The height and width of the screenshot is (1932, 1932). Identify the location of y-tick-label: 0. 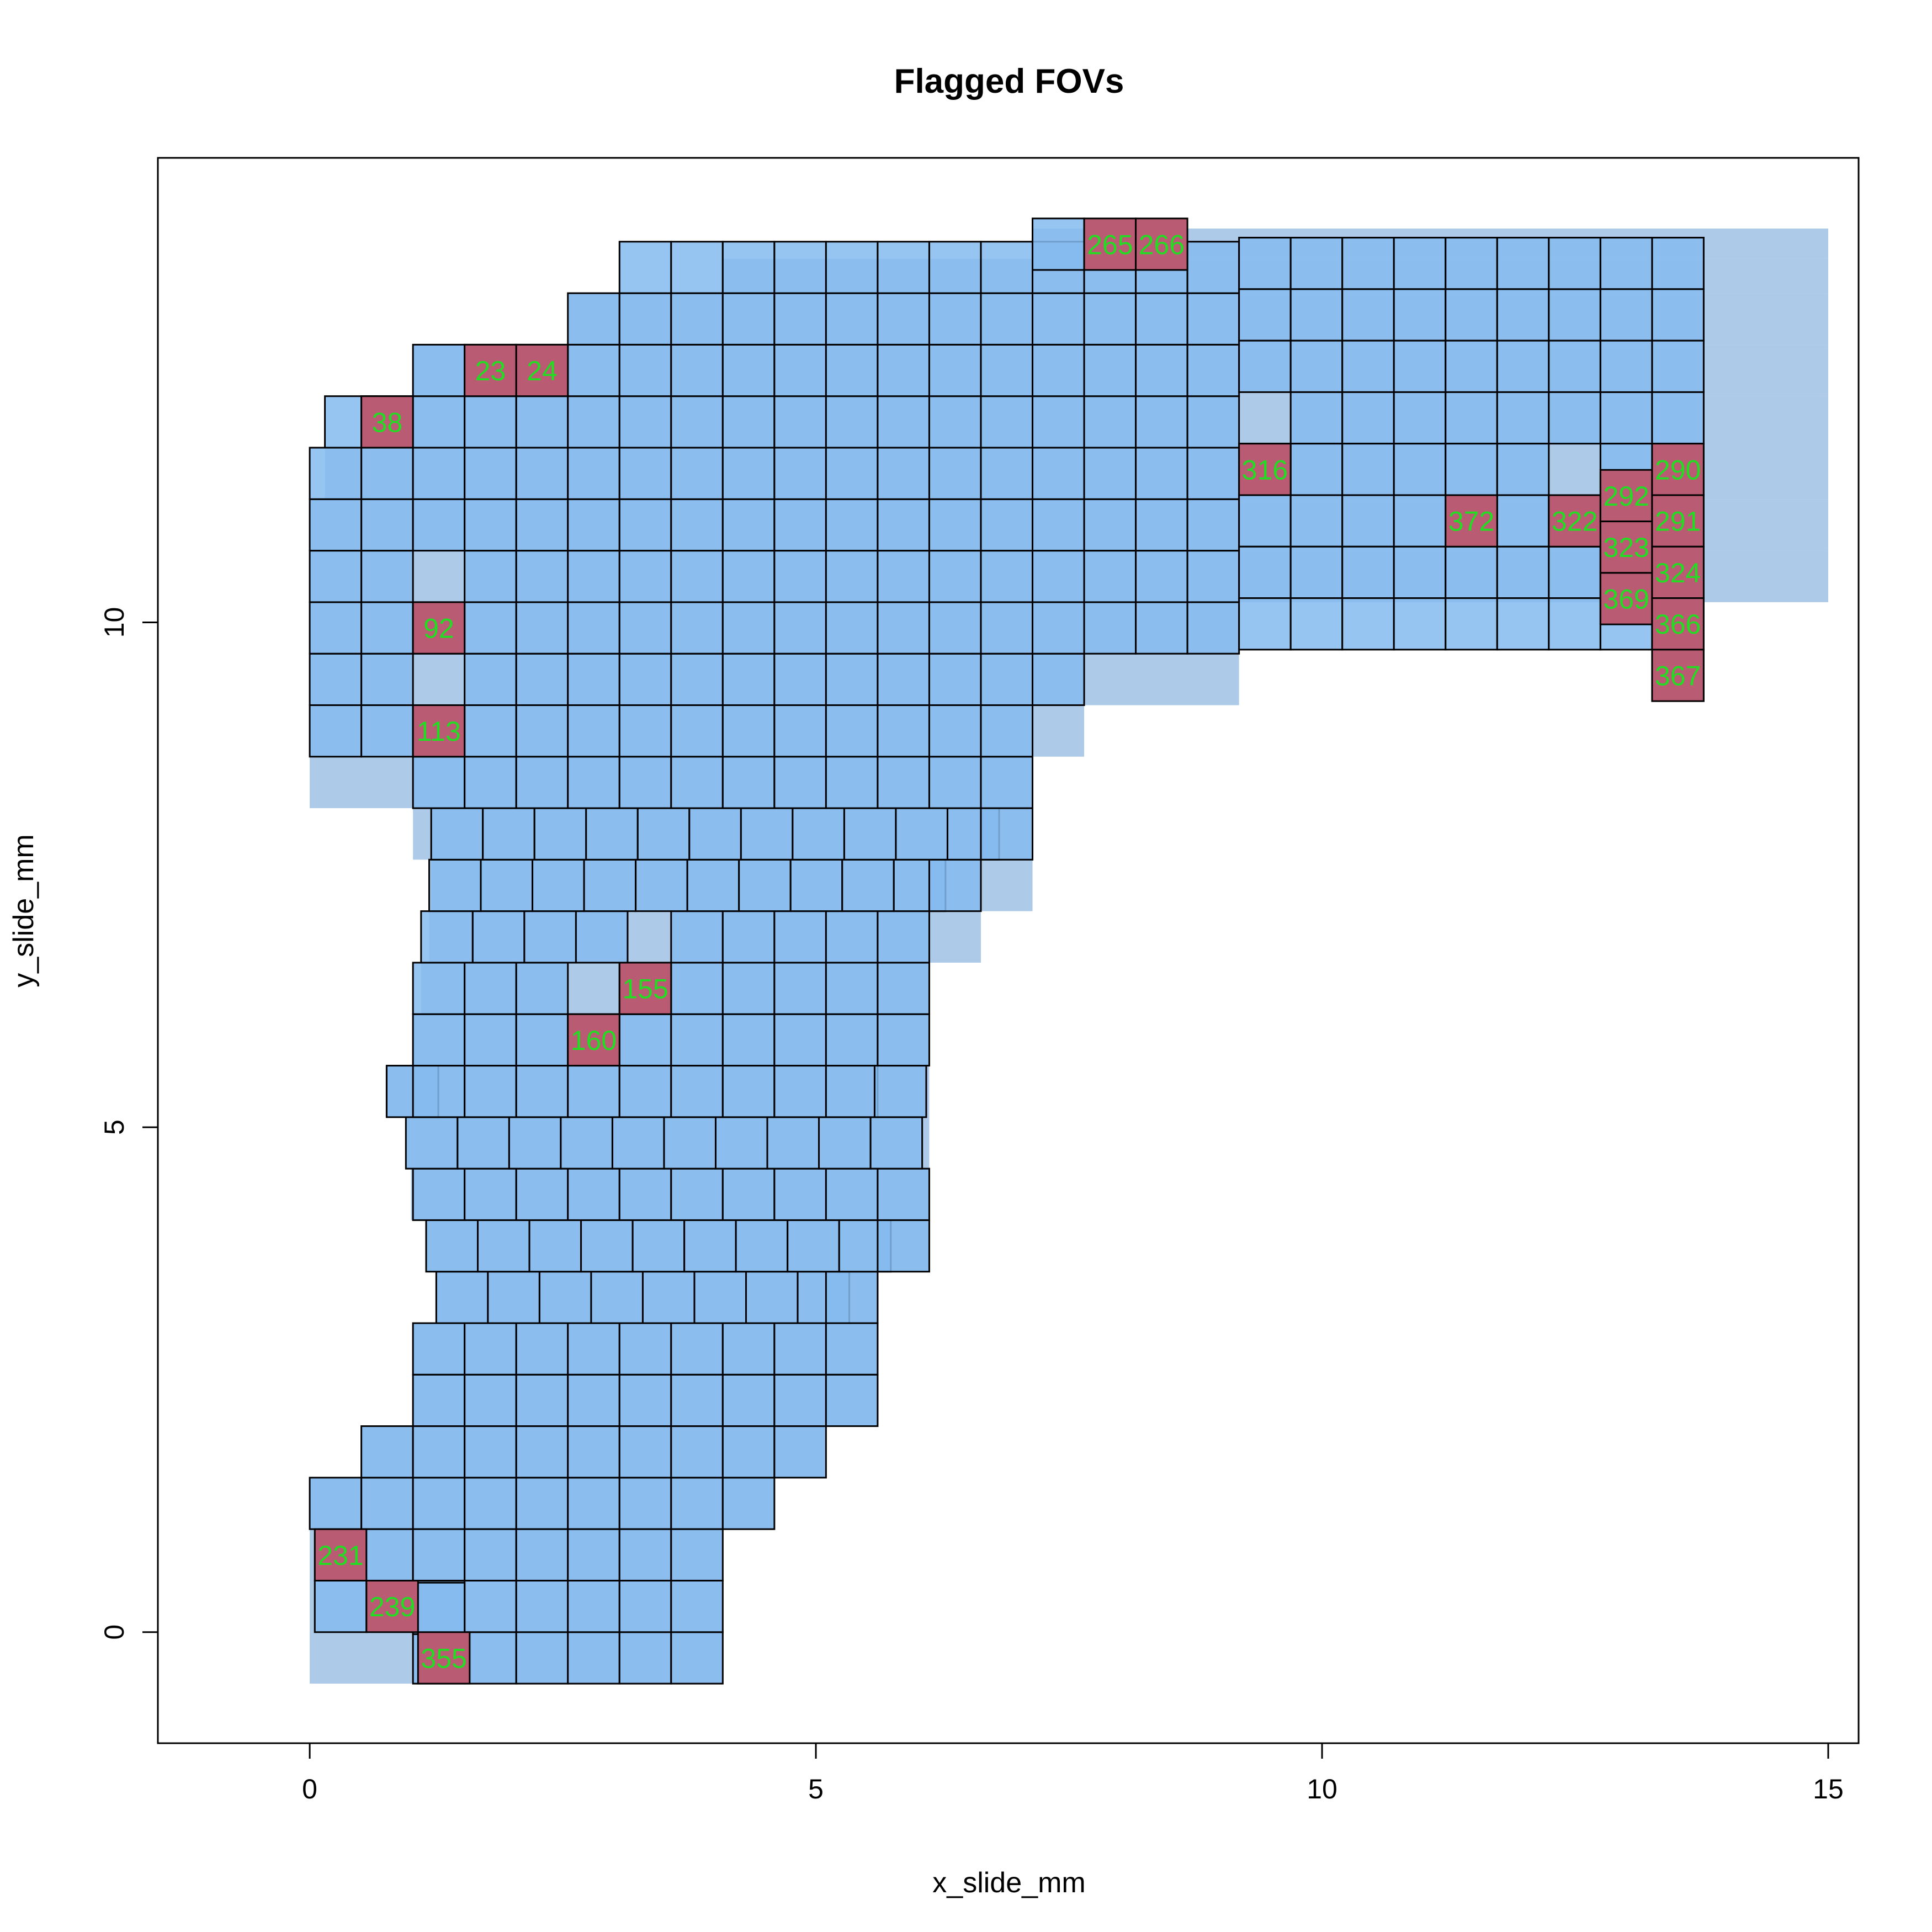
(115, 1632).